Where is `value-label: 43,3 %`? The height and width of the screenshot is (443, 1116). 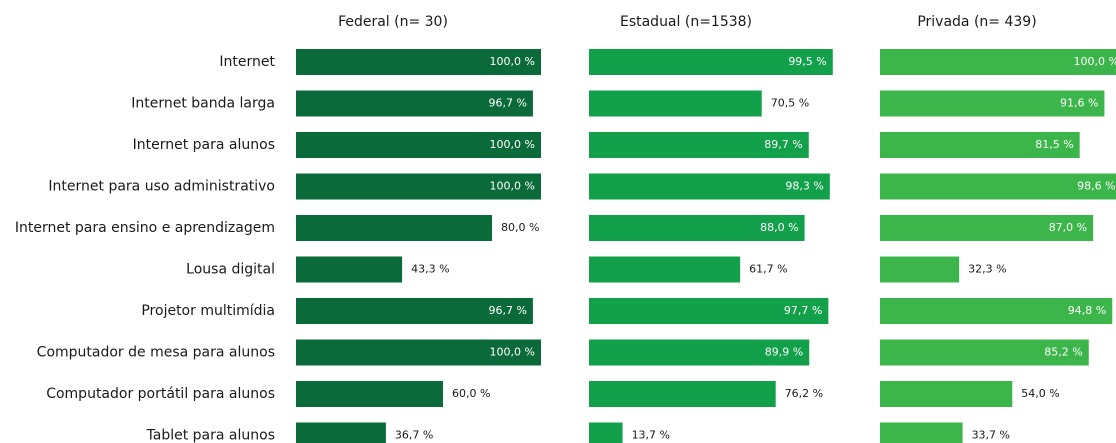 value-label: 43,3 % is located at coordinates (430, 269).